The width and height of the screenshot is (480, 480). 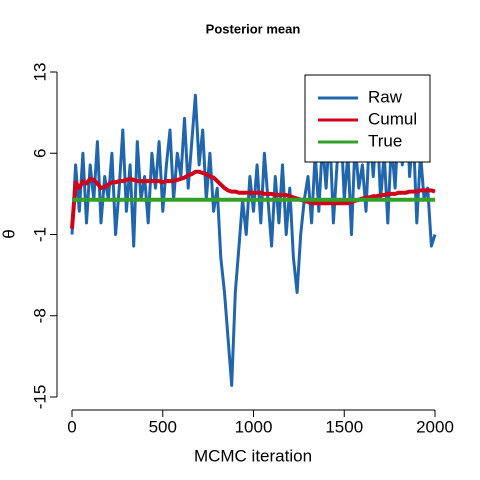 I want to click on x-tick-label: 1000, so click(x=254, y=426).